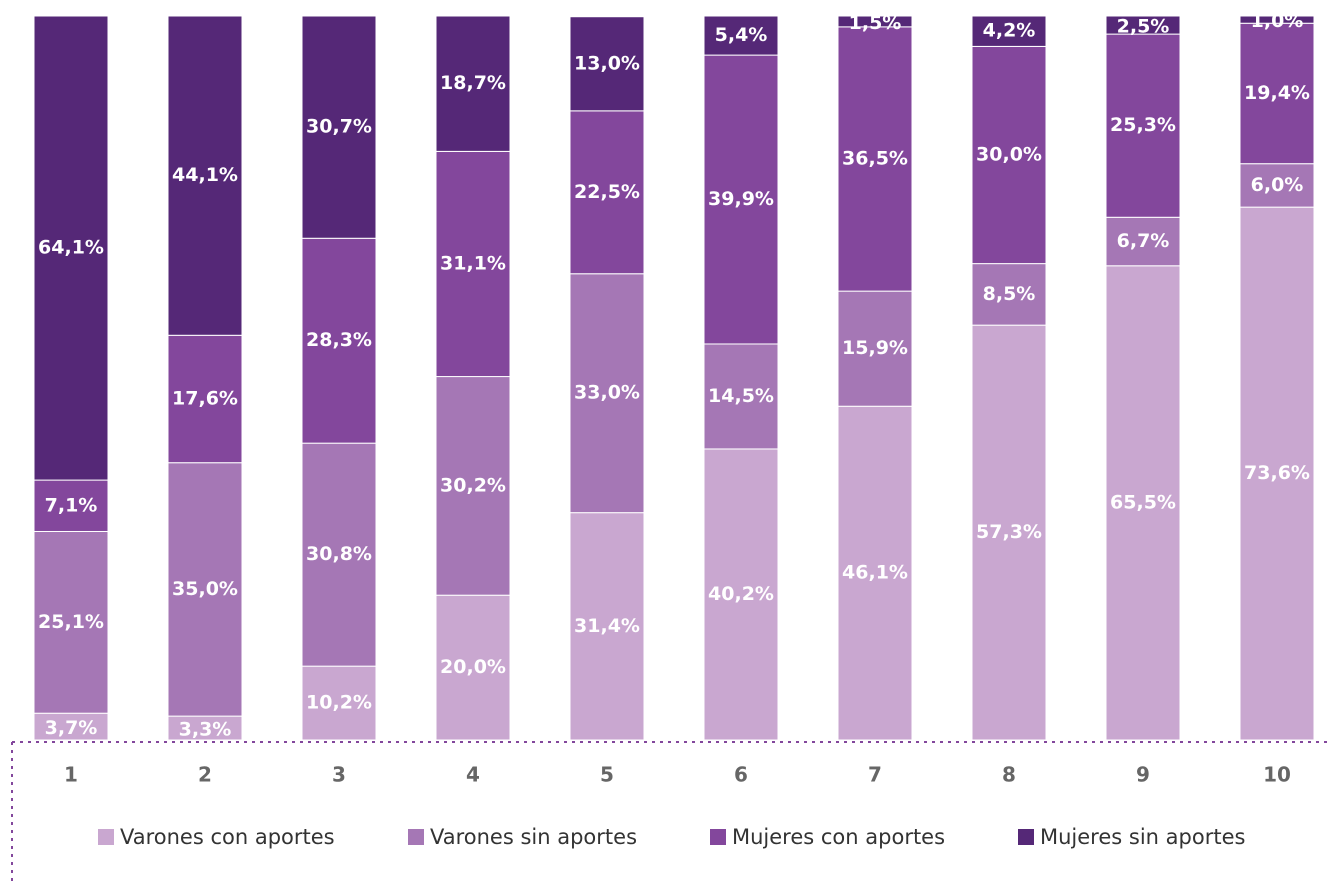  Describe the element at coordinates (339, 703) in the screenshot. I see `data-label: 10,2%` at that location.